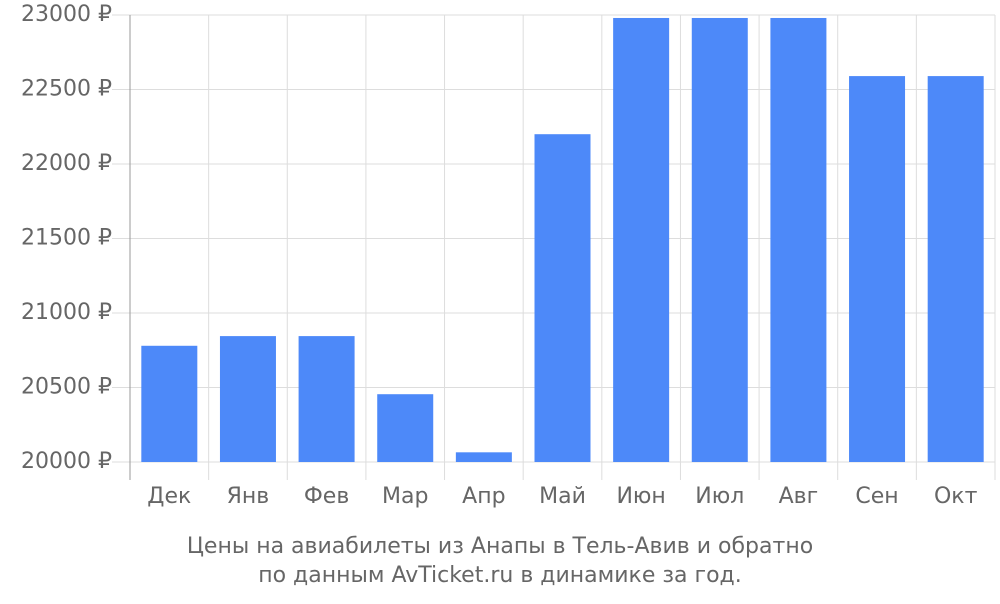 This screenshot has width=1000, height=604. What do you see at coordinates (66, 14) in the screenshot?
I see `y-tick-label: 23000 ₽` at bounding box center [66, 14].